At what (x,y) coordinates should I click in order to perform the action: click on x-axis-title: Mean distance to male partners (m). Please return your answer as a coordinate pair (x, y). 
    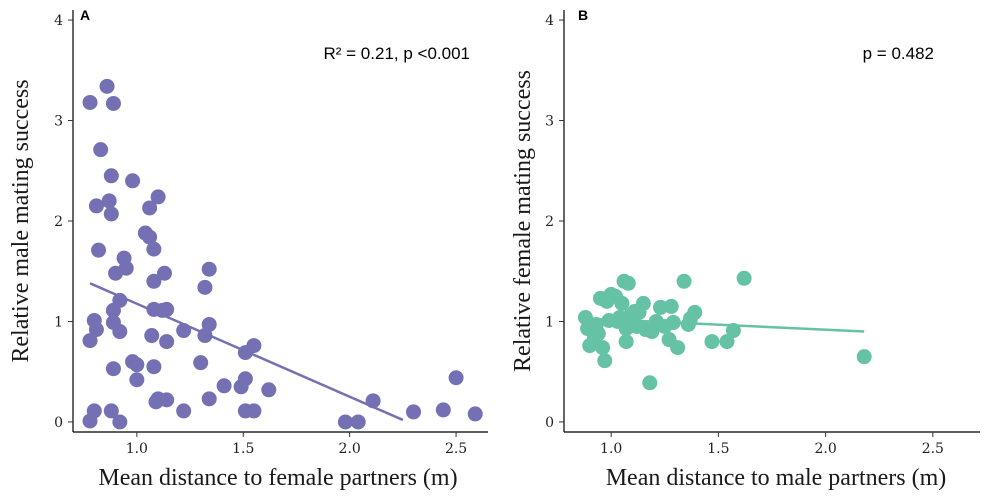
    Looking at the image, I should click on (776, 478).